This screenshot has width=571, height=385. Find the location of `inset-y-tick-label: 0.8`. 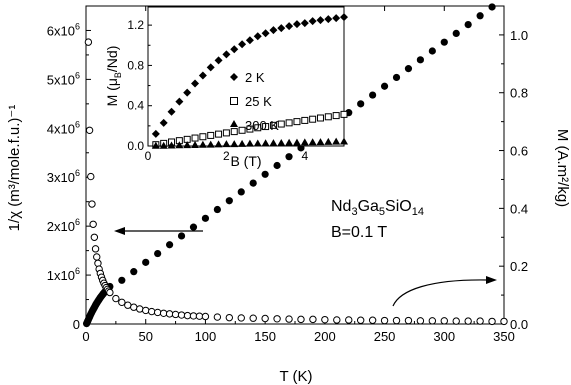

inset-y-tick-label: 0.8 is located at coordinates (135, 65).